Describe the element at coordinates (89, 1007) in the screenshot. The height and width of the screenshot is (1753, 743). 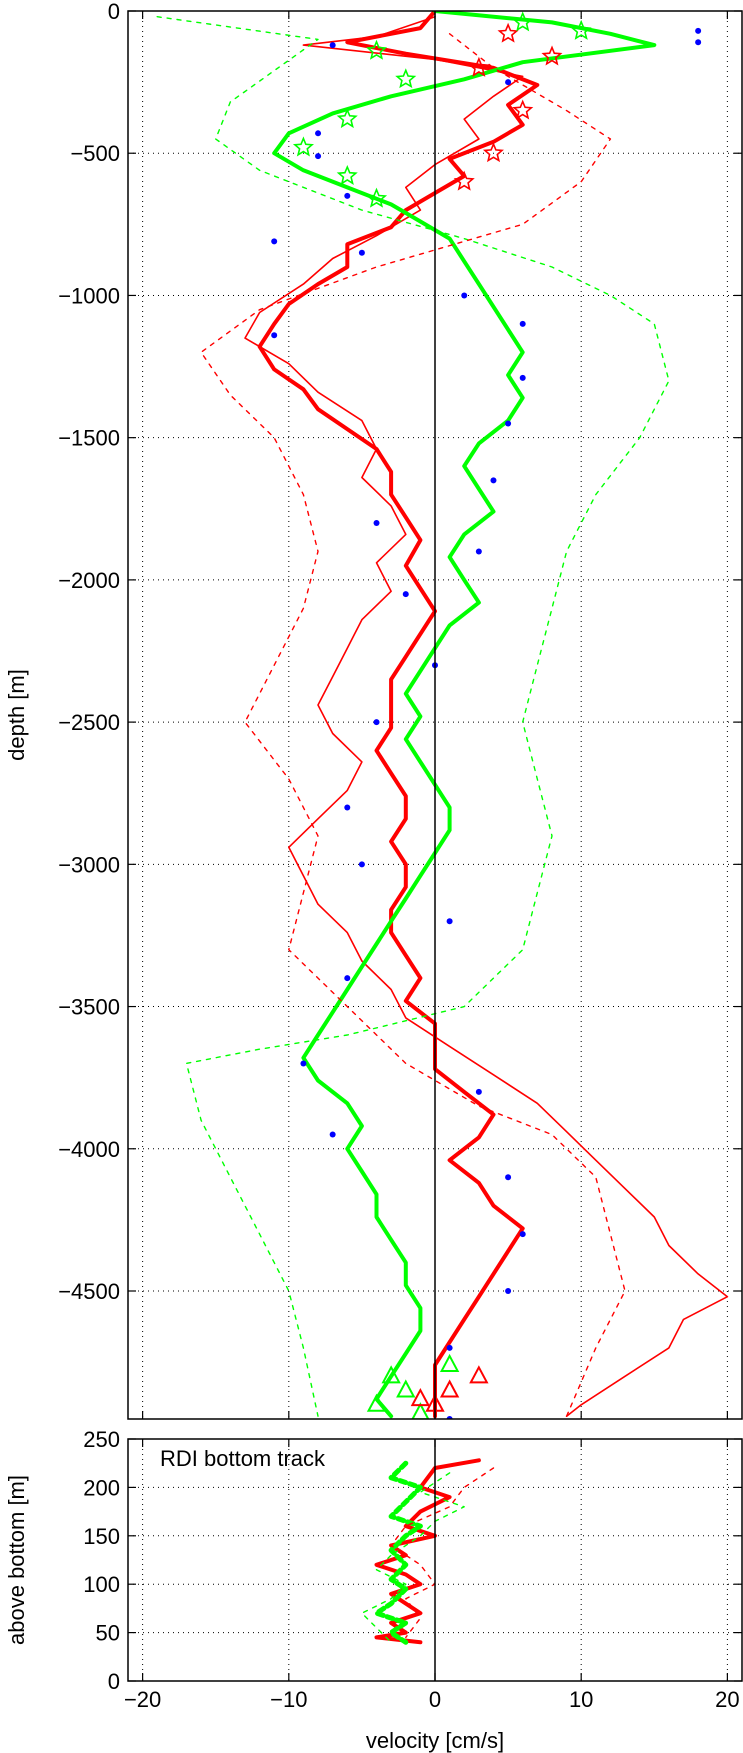
I see `y-tick-label: −3500` at that location.